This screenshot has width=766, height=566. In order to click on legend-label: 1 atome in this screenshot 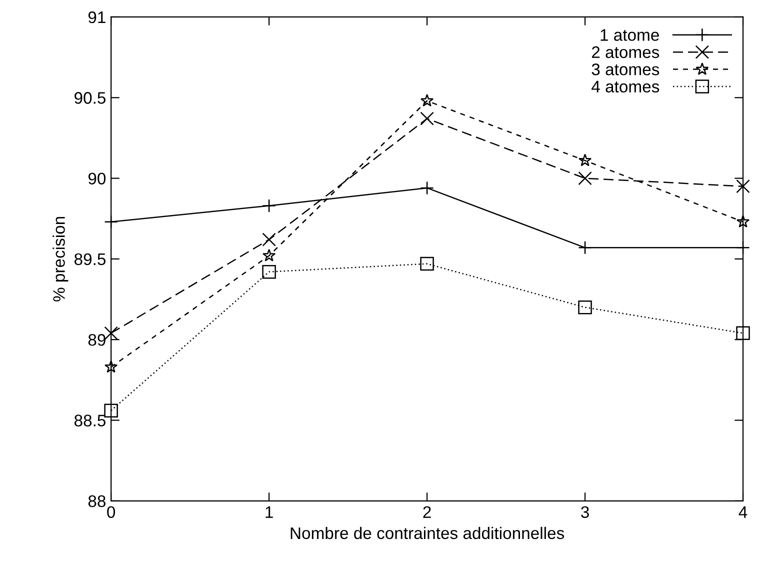, I will do `click(629, 35)`.